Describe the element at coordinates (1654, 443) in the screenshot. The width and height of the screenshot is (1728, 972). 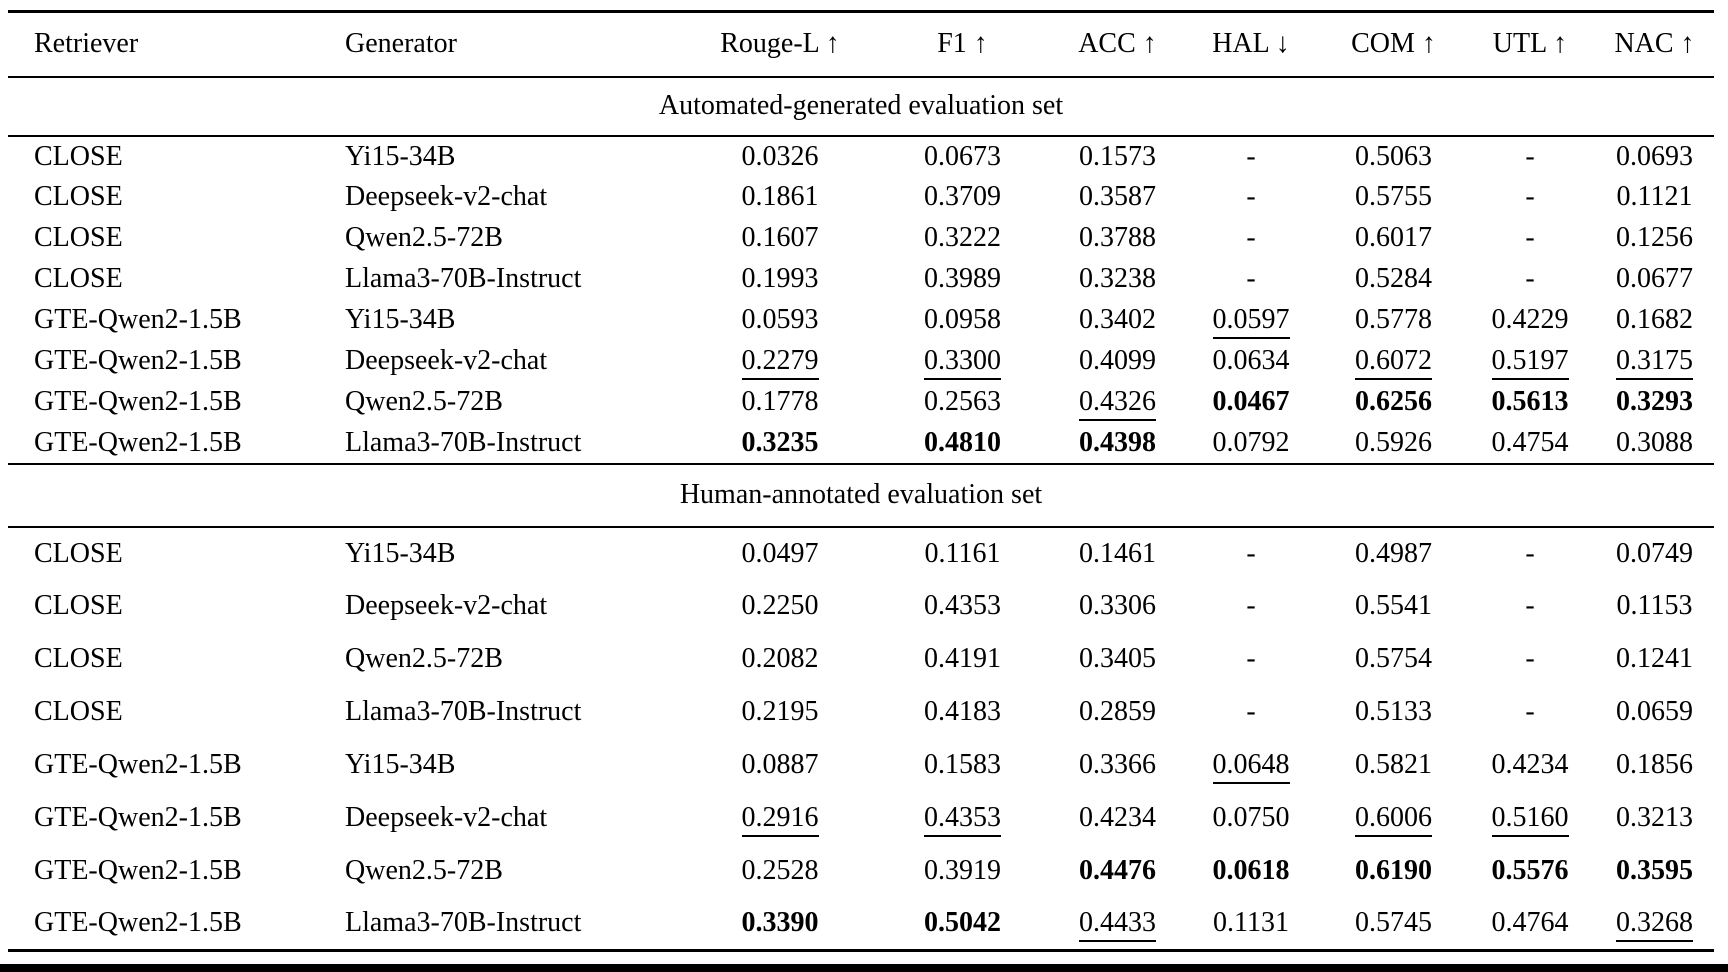
I see `metric-cell: 0.3088` at that location.